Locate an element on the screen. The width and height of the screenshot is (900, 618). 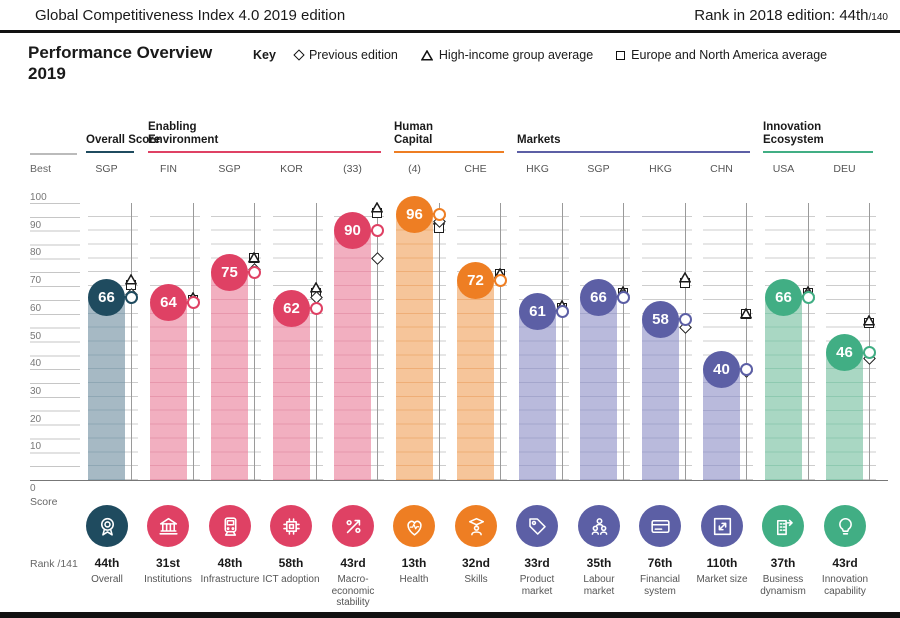
key-label: Key is located at coordinates (264, 55).